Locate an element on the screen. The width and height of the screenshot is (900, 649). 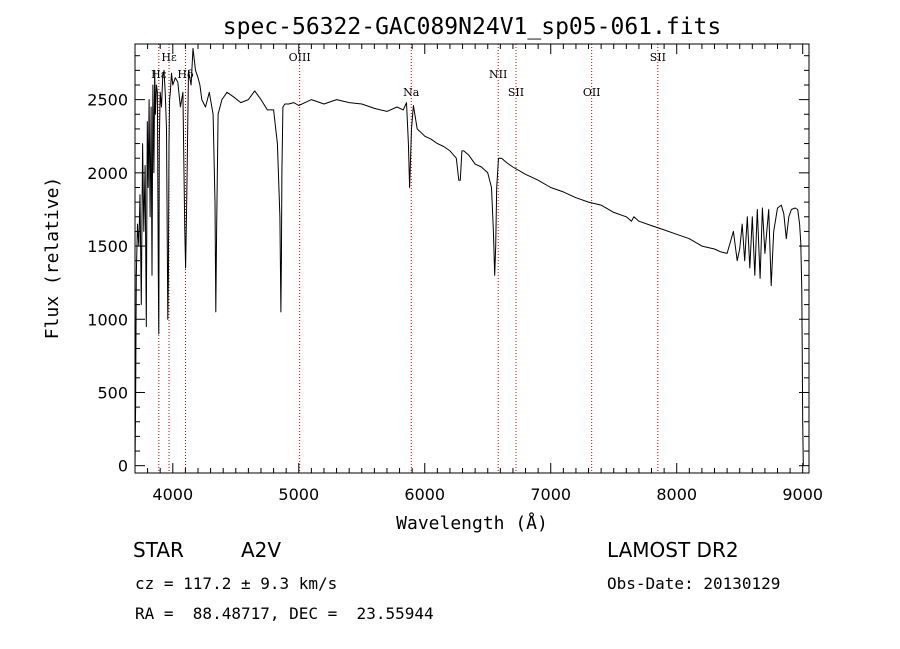
x-tick-label: 8000 is located at coordinates (676, 494).